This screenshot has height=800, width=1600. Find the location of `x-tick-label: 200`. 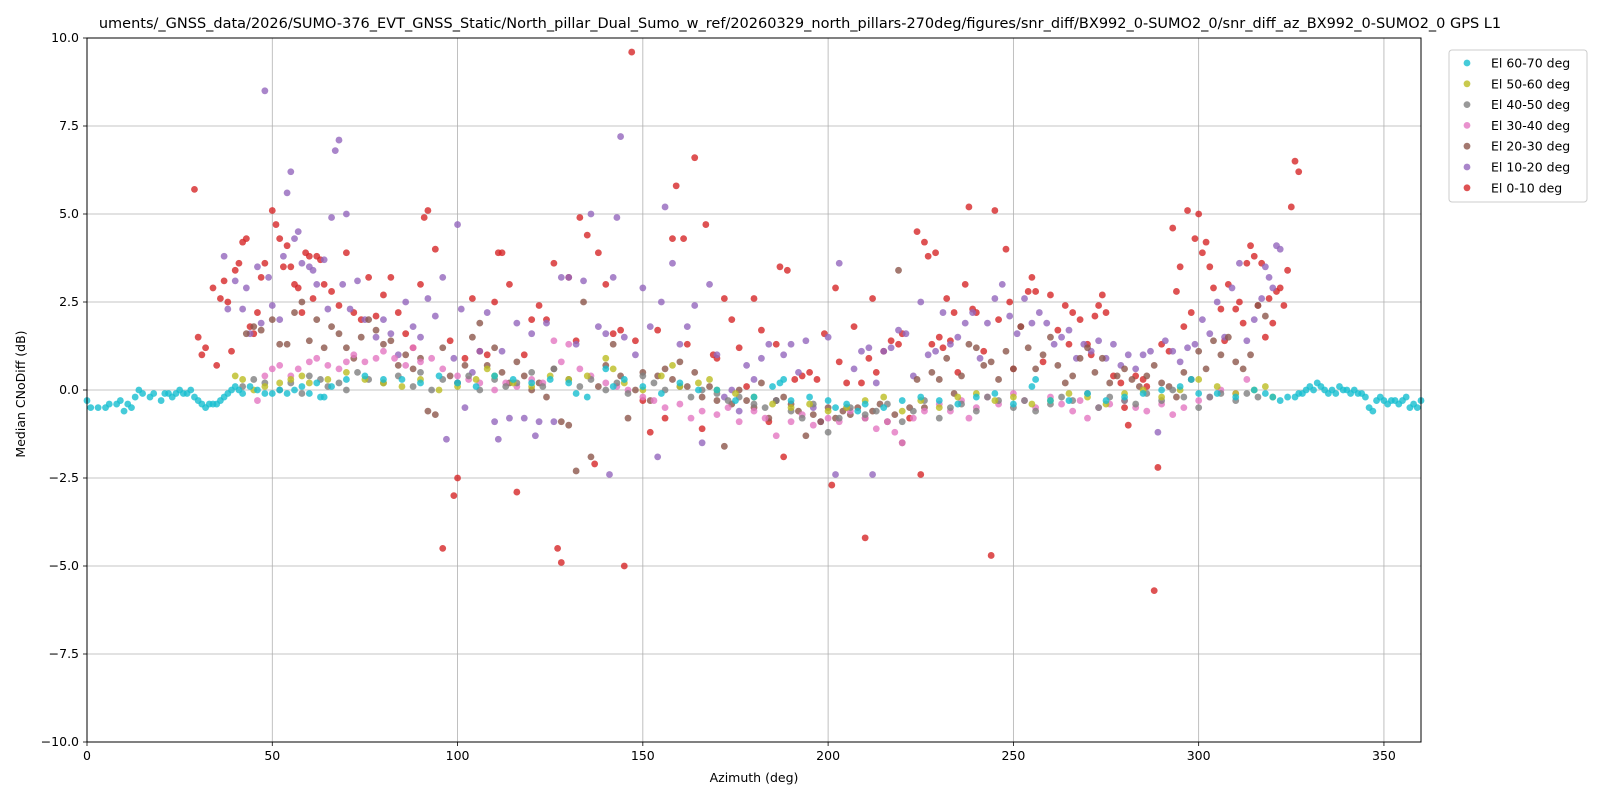

x-tick-label: 200 is located at coordinates (828, 755).